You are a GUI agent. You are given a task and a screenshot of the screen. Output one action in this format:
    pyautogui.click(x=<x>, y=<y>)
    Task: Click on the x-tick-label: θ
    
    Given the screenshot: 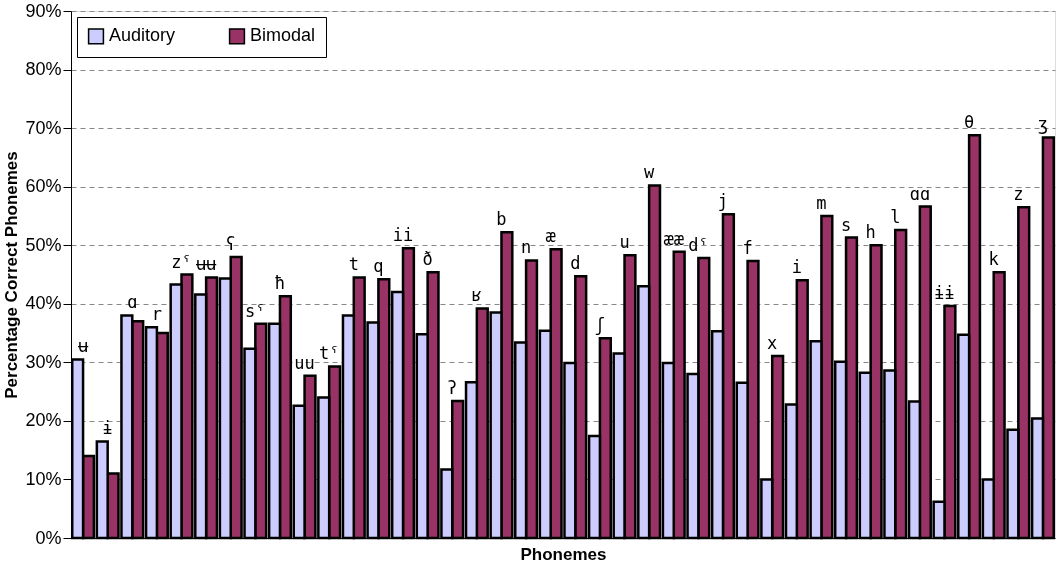 What is the action you would take?
    pyautogui.click(x=969, y=122)
    